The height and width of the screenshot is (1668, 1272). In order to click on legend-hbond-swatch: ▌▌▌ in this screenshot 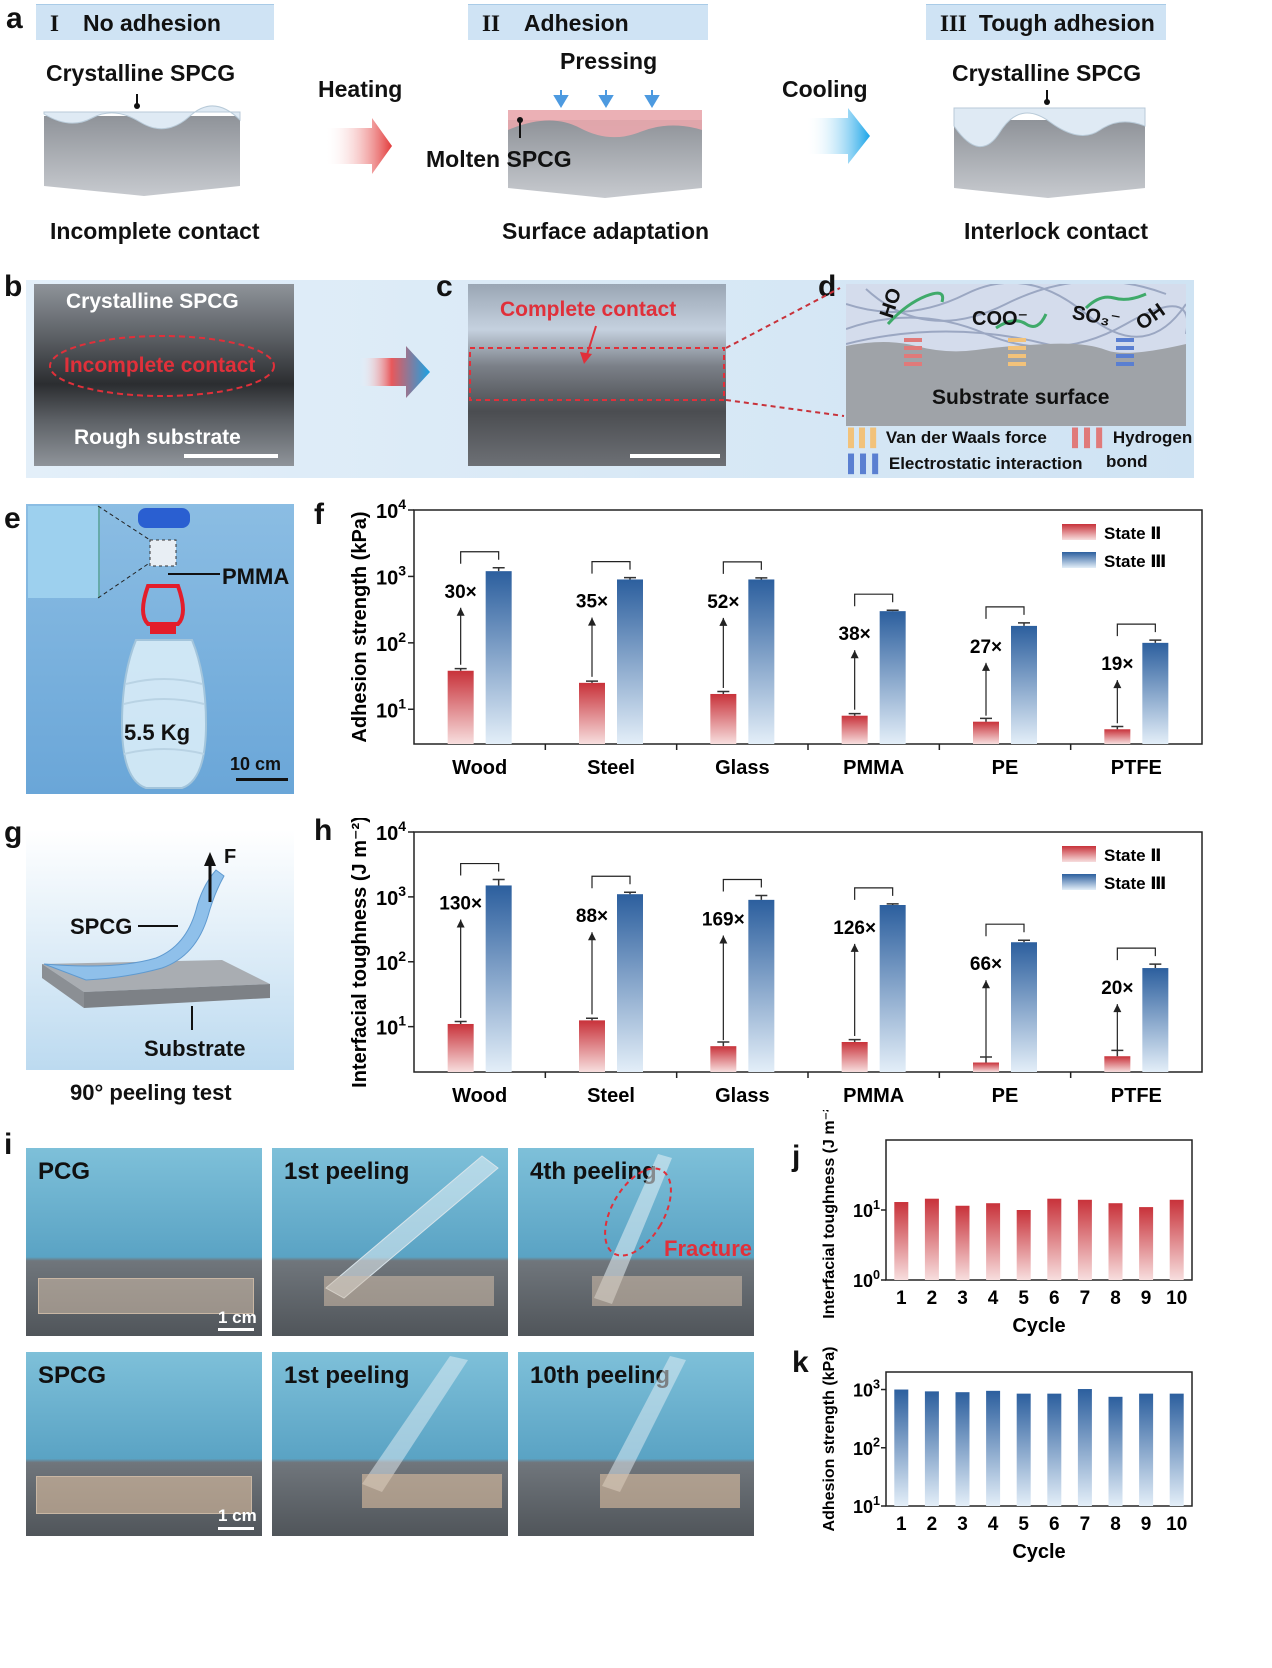, I will do `click(1090, 437)`.